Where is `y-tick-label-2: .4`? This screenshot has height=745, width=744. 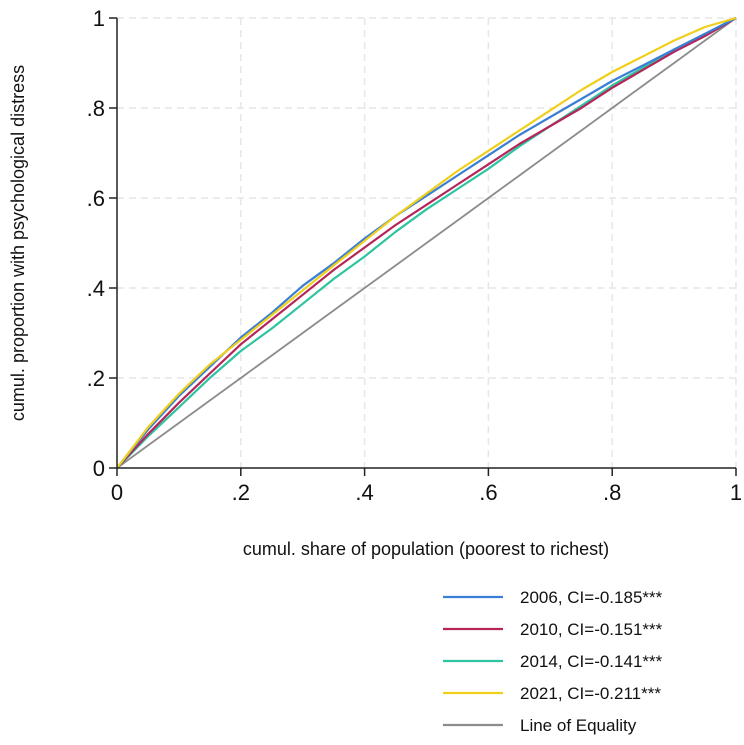
y-tick-label-2: .4 is located at coordinates (96, 288).